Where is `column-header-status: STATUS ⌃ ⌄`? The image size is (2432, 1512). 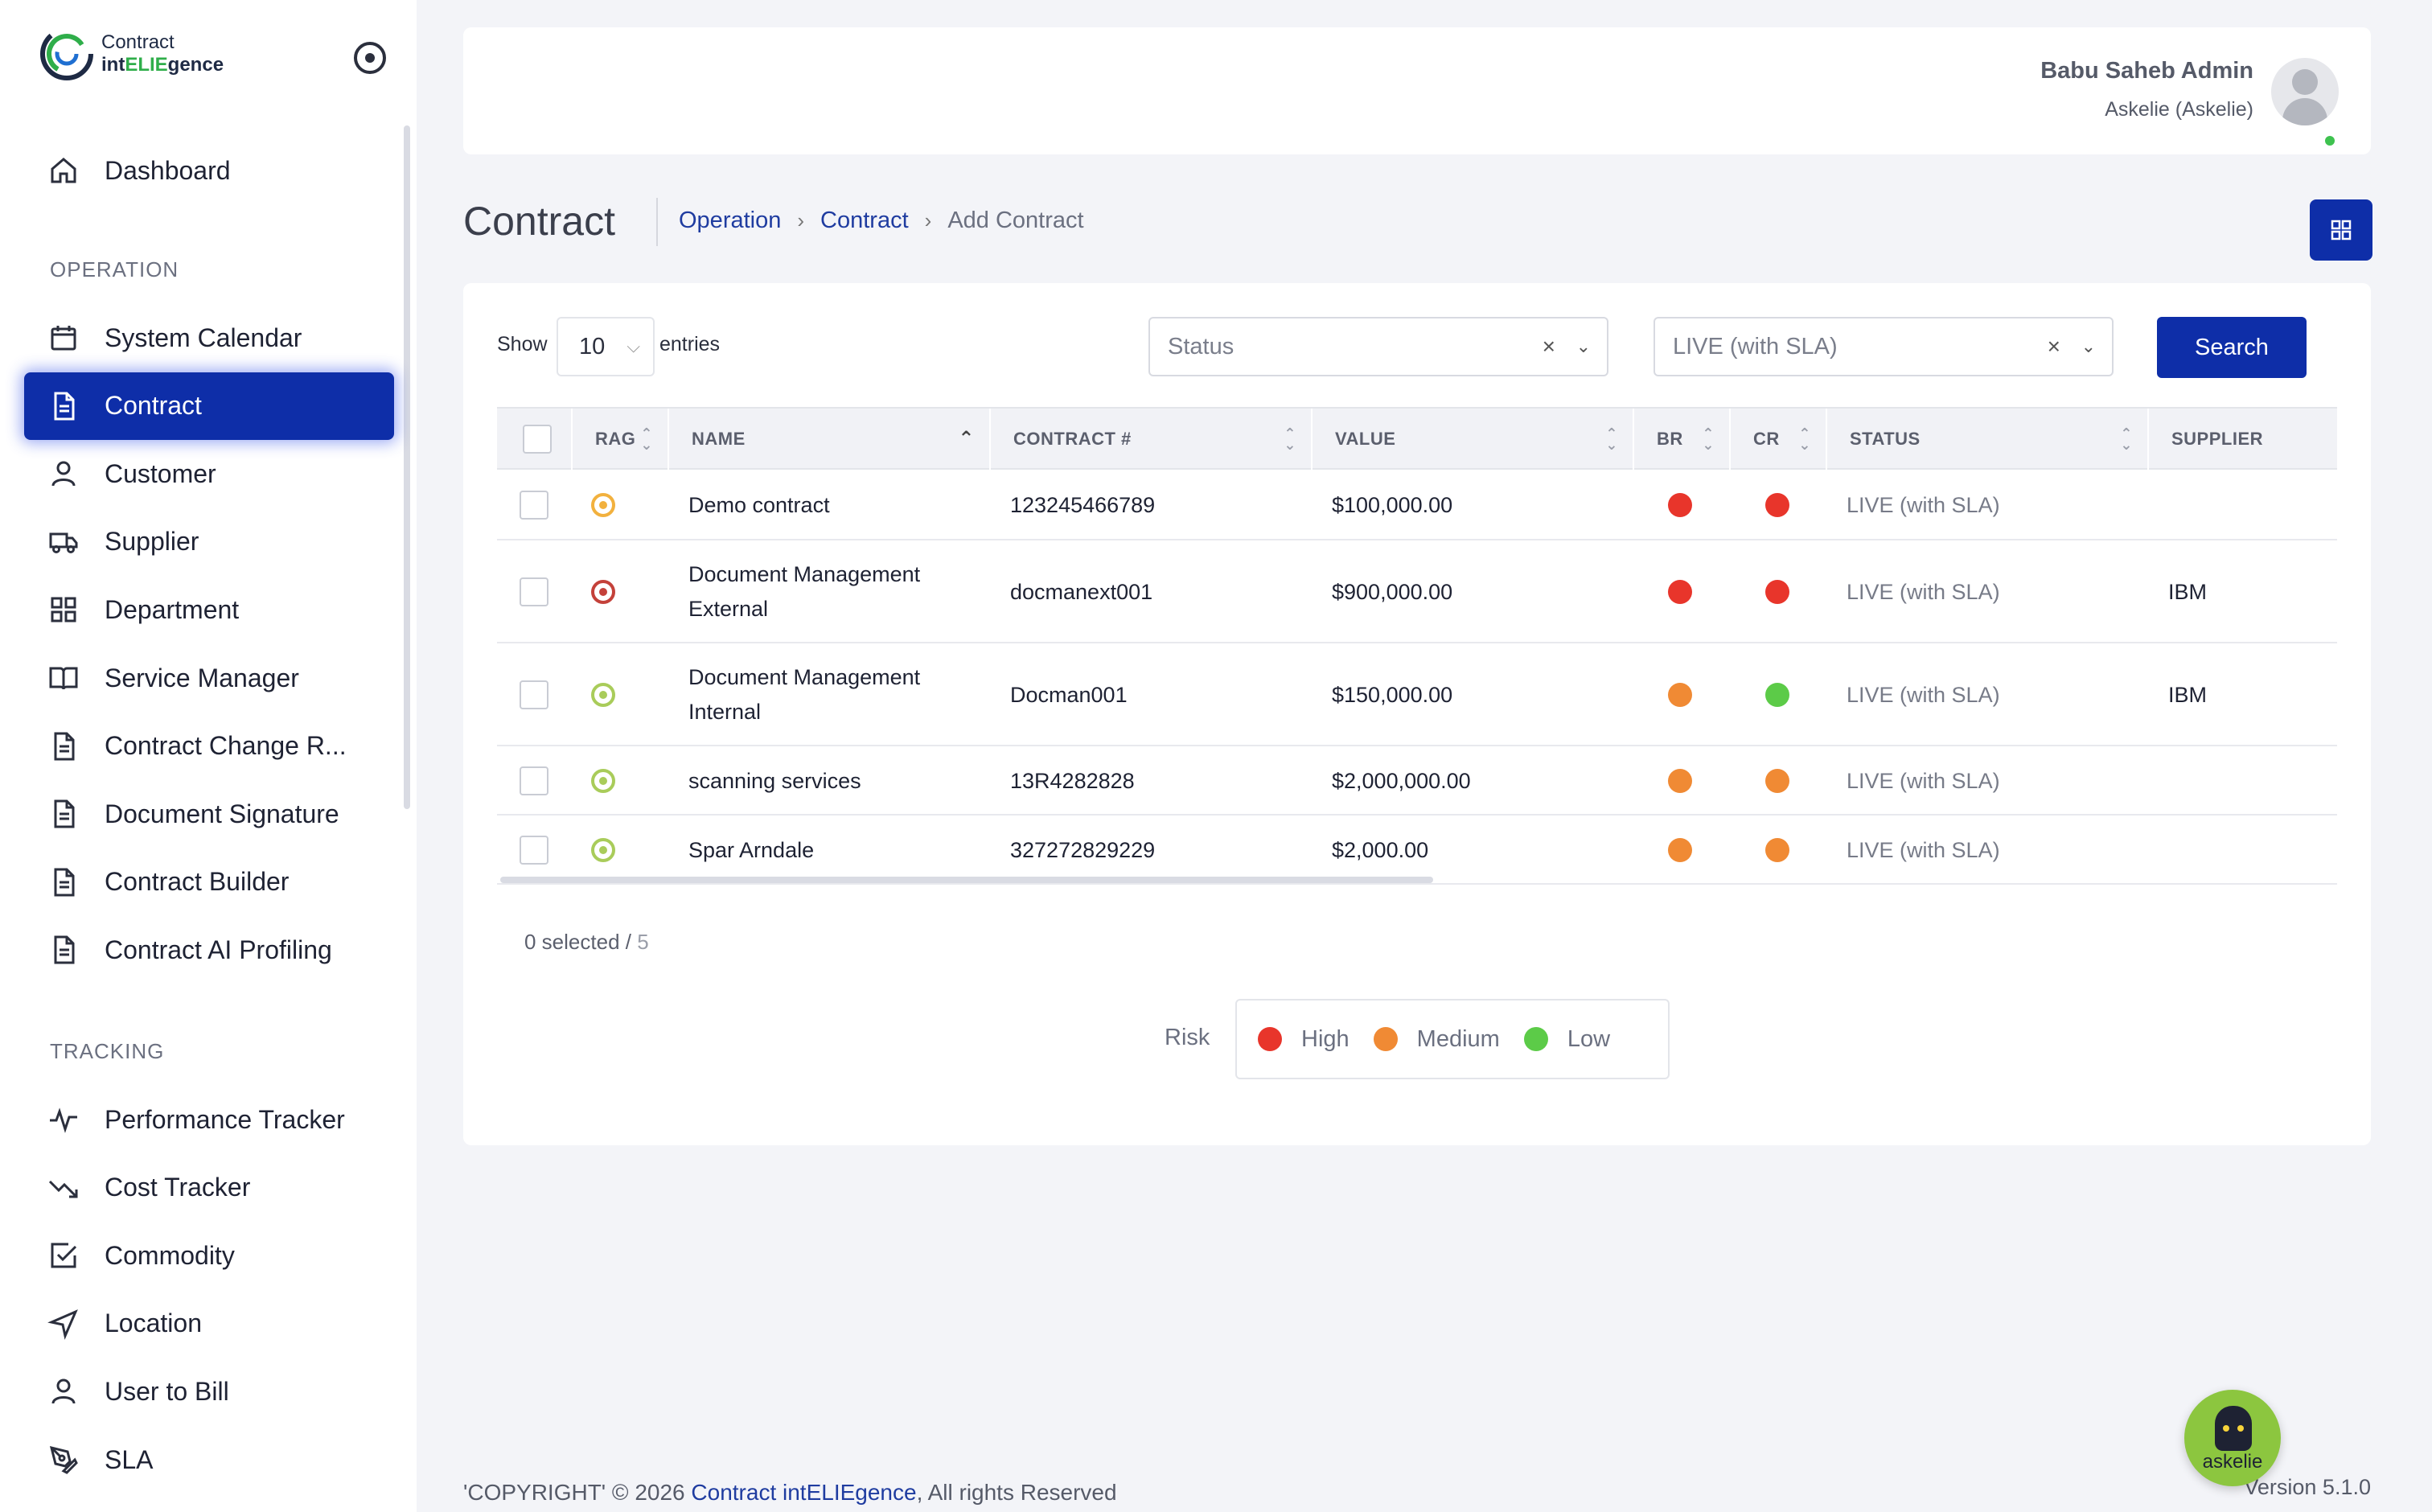 column-header-status: STATUS ⌃ ⌄ is located at coordinates (1988, 440).